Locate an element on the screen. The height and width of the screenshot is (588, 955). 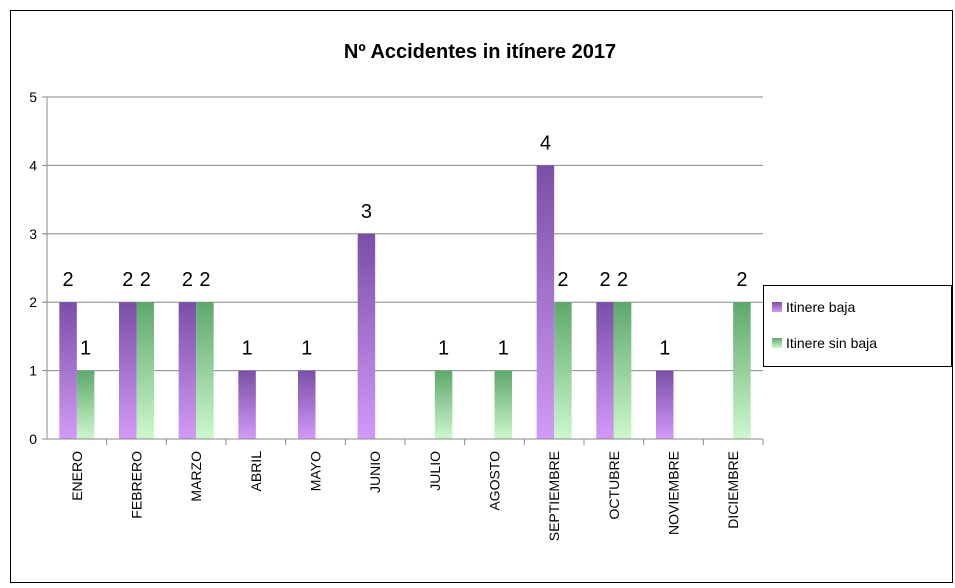
y-tick-label: 3 is located at coordinates (33, 234).